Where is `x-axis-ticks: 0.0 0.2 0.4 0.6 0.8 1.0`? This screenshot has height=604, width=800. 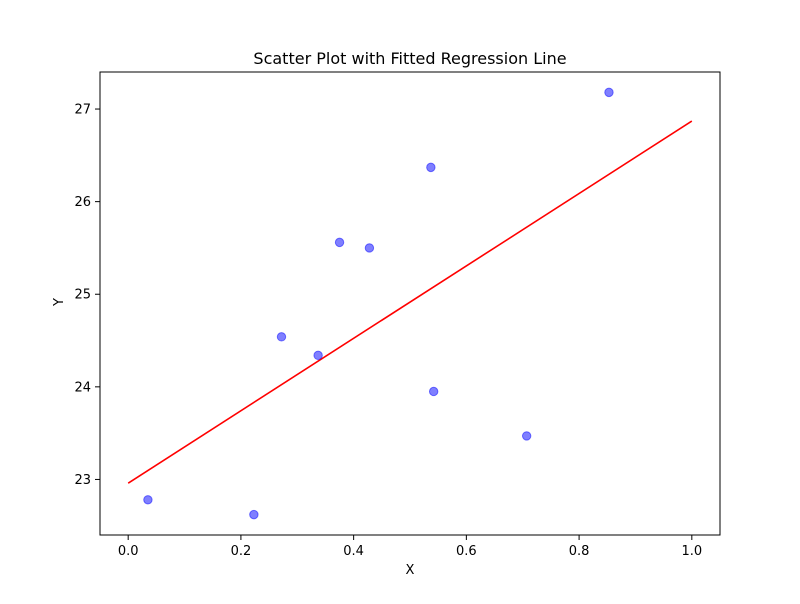
x-axis-ticks: 0.0 0.2 0.4 0.6 0.8 1.0 is located at coordinates (410, 547).